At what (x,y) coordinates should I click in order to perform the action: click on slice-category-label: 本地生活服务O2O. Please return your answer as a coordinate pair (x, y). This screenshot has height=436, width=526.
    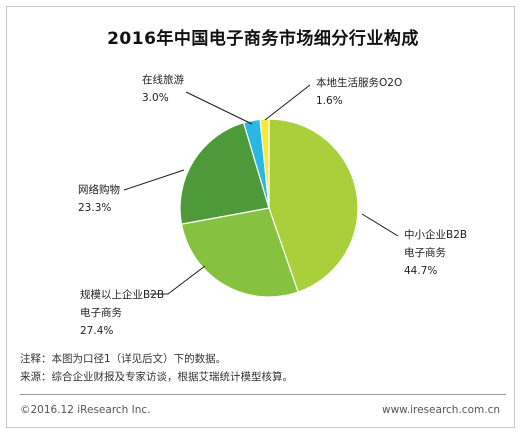
    Looking at the image, I should click on (359, 82).